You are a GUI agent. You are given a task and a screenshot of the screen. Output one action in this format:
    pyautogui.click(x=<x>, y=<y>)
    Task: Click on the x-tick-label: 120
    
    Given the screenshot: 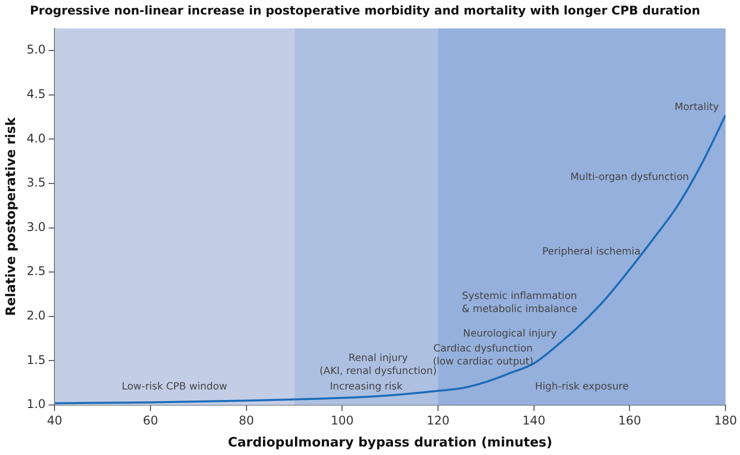 What is the action you would take?
    pyautogui.click(x=438, y=420)
    